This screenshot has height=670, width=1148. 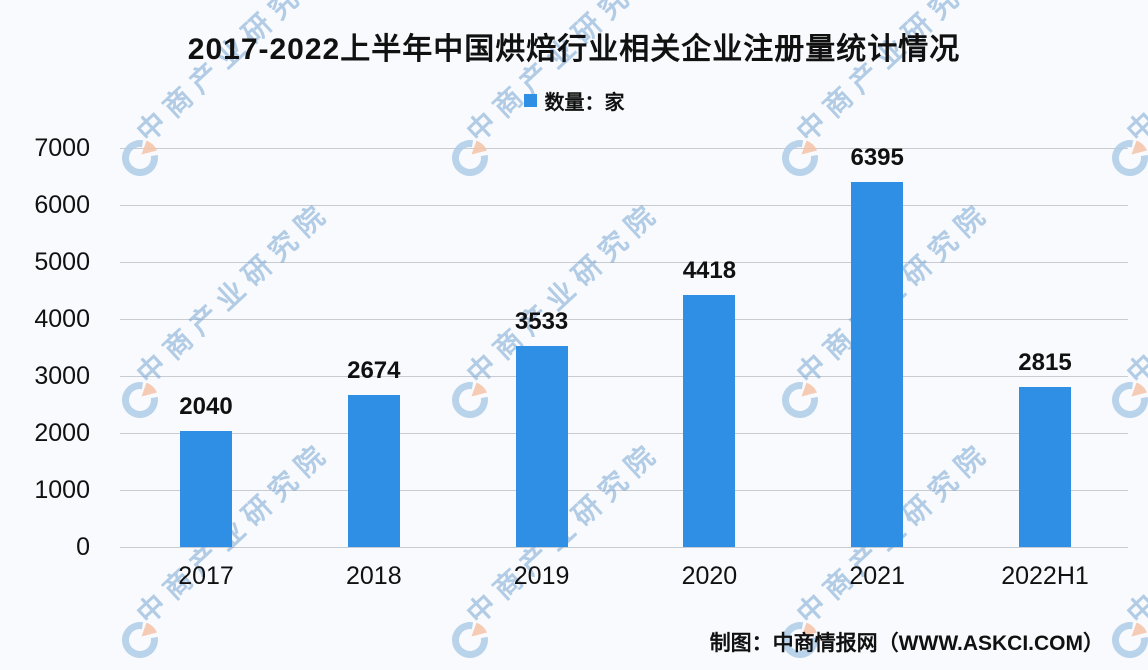 What do you see at coordinates (624, 433) in the screenshot?
I see `gridline-2000` at bounding box center [624, 433].